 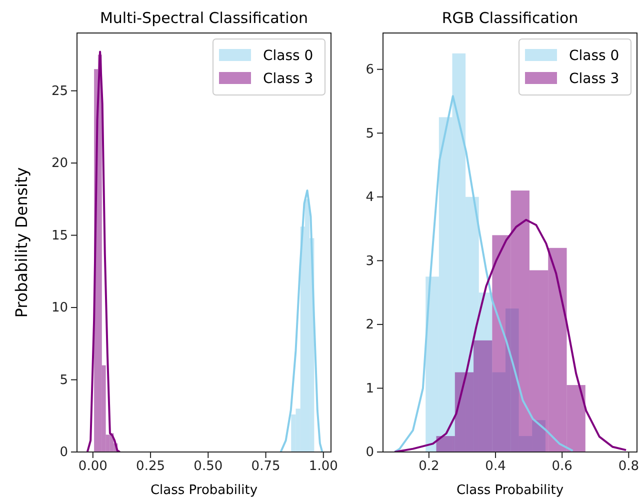 I want to click on x-tick-label: 0.6, so click(x=562, y=466).